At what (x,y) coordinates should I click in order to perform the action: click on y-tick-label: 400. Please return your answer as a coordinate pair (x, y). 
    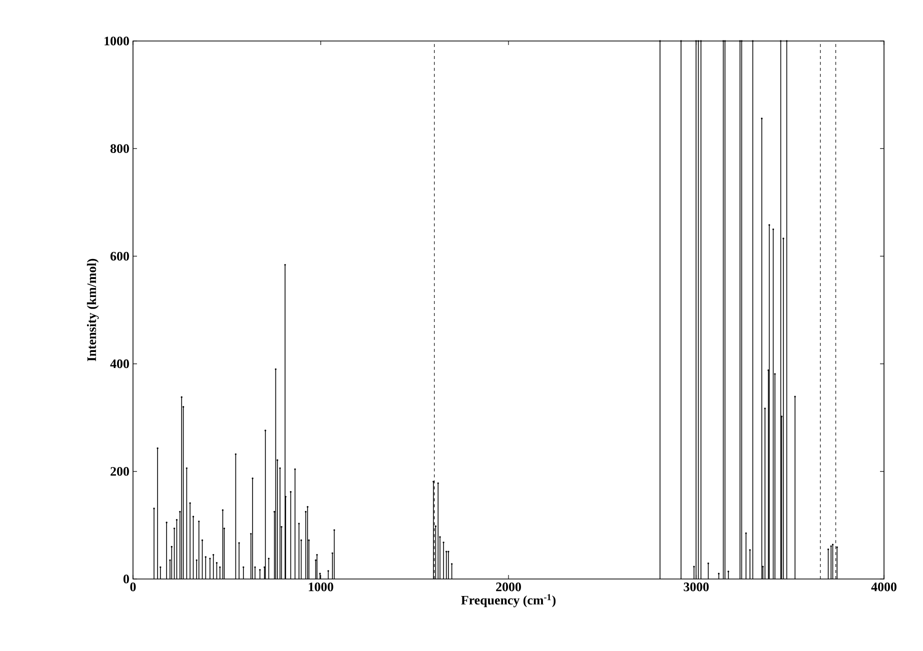
    Looking at the image, I should click on (119, 363).